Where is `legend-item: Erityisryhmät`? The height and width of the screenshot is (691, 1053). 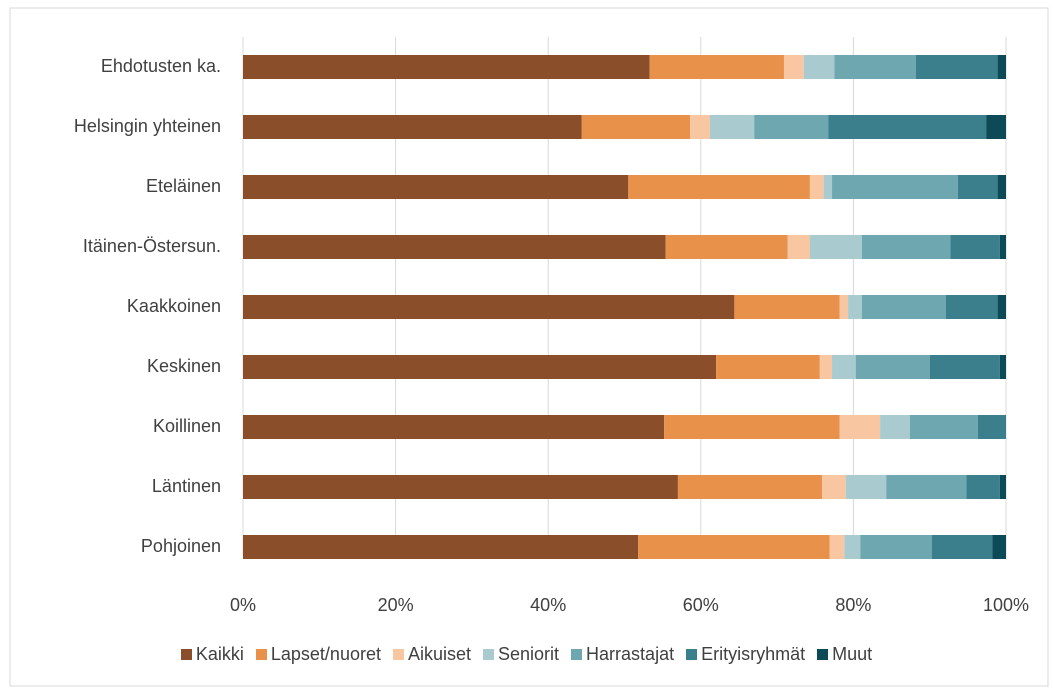 legend-item: Erityisryhmät is located at coordinates (745, 654).